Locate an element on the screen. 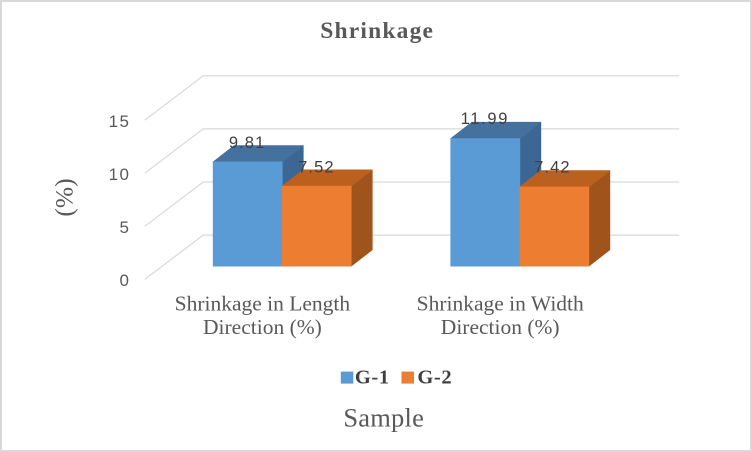 The height and width of the screenshot is (452, 752). svg-text: 0 is located at coordinates (125, 280).